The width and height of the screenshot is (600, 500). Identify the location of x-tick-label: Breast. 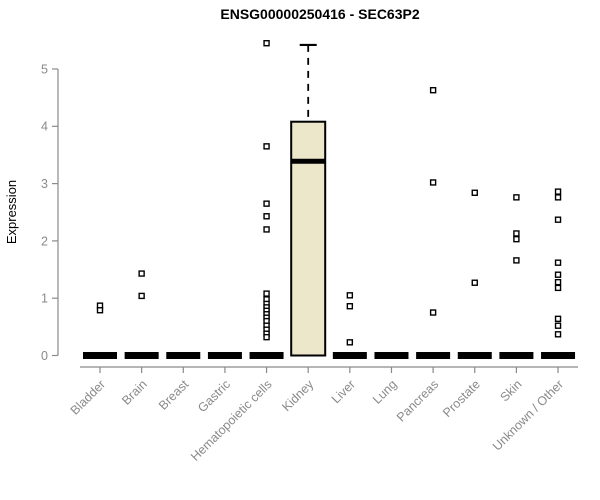
(174, 395).